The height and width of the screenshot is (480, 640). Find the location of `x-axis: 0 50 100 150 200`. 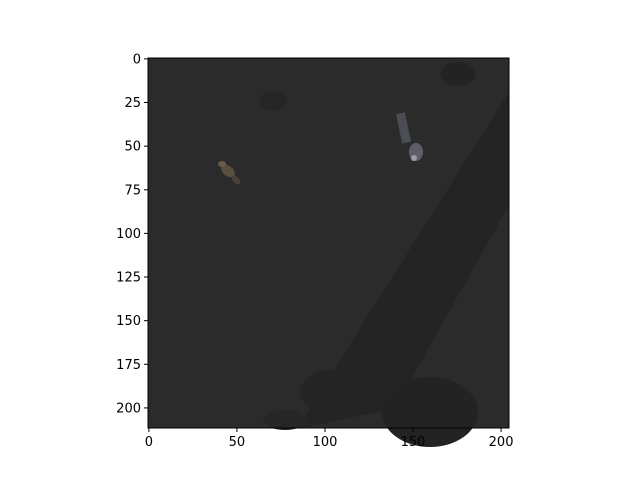

x-axis: 0 50 100 150 200 is located at coordinates (329, 439).